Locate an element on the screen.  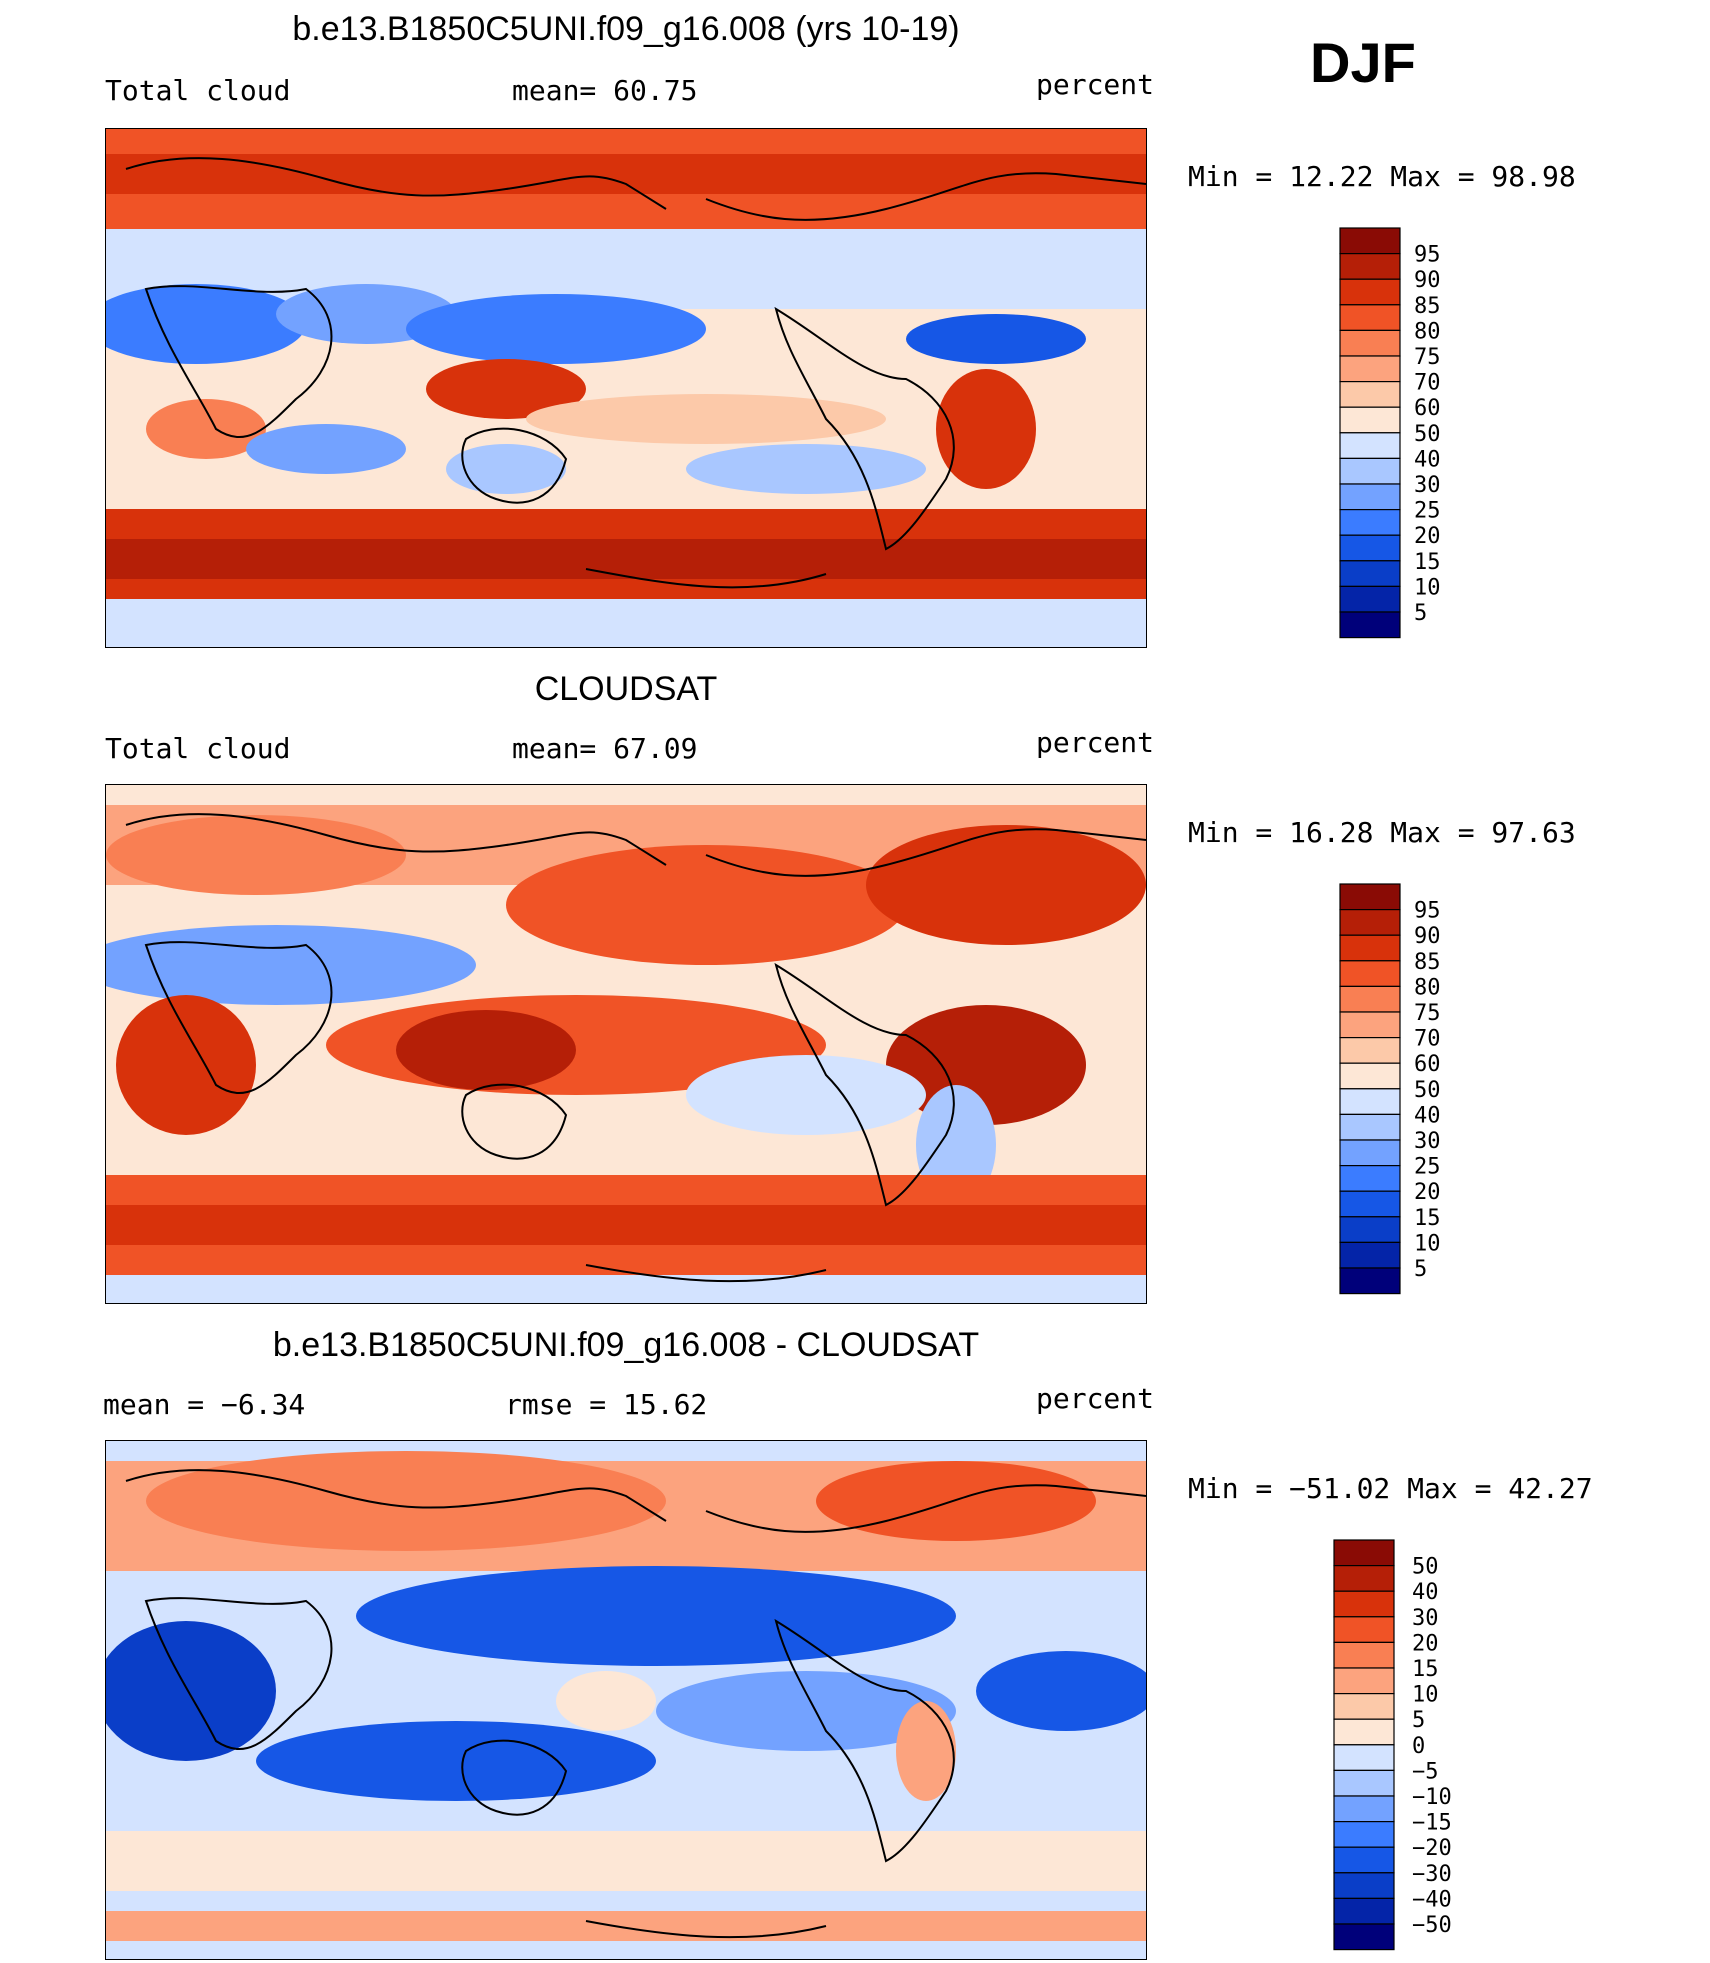
colorbar-tick-label: −50 is located at coordinates (1432, 1925).